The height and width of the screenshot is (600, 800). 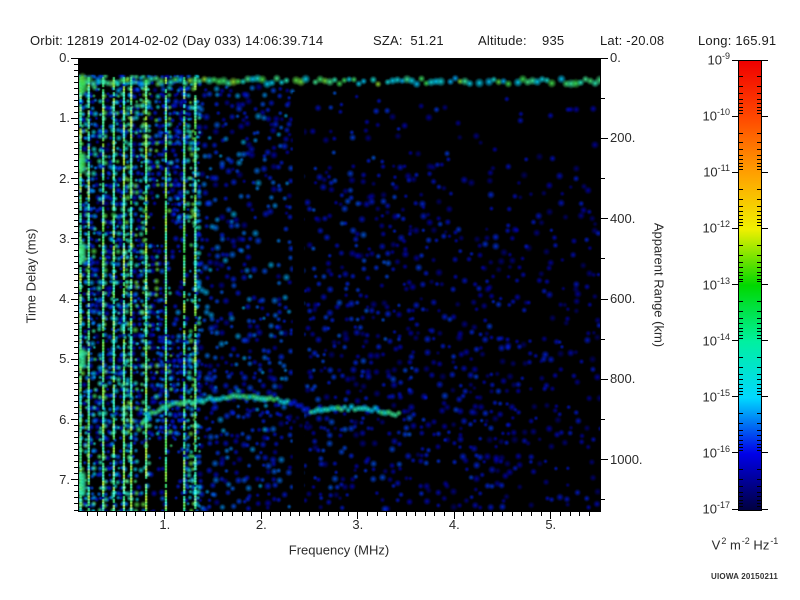 I want to click on header-datetime: 2014-02-02 (Day 033) 14:06:39.714, so click(x=217, y=40).